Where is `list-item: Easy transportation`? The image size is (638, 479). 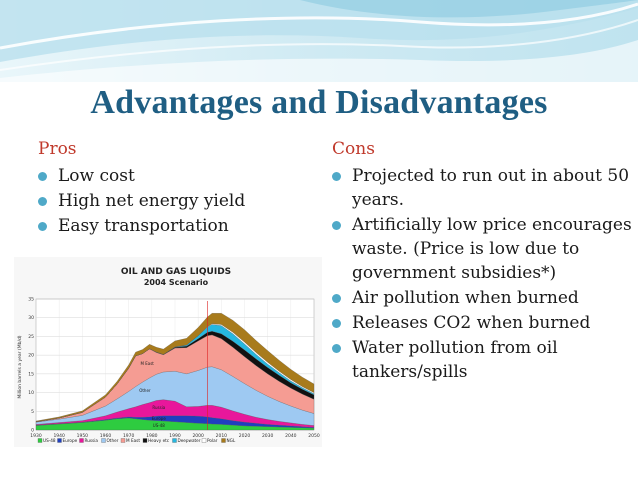 list-item: Easy transportation is located at coordinates (180, 226).